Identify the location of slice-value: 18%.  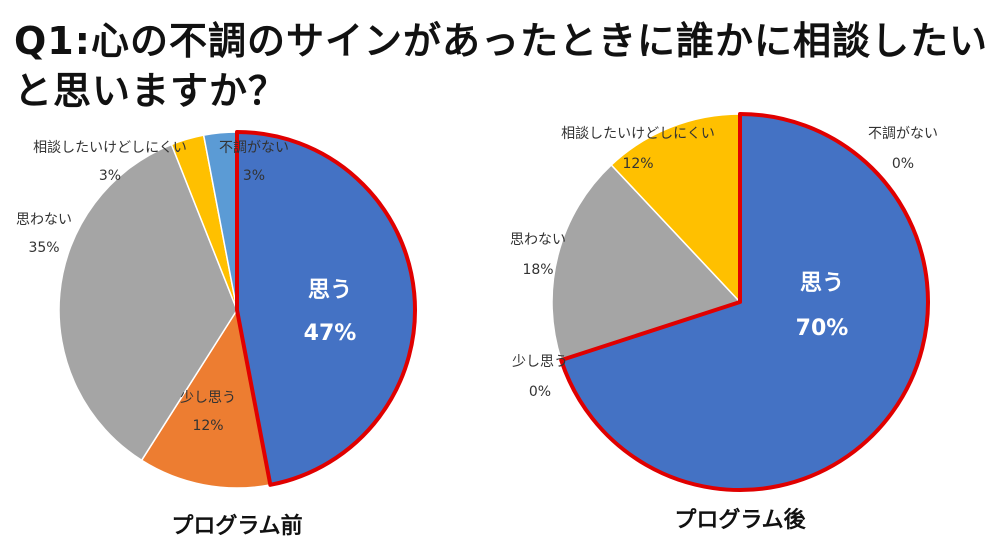
(537, 270).